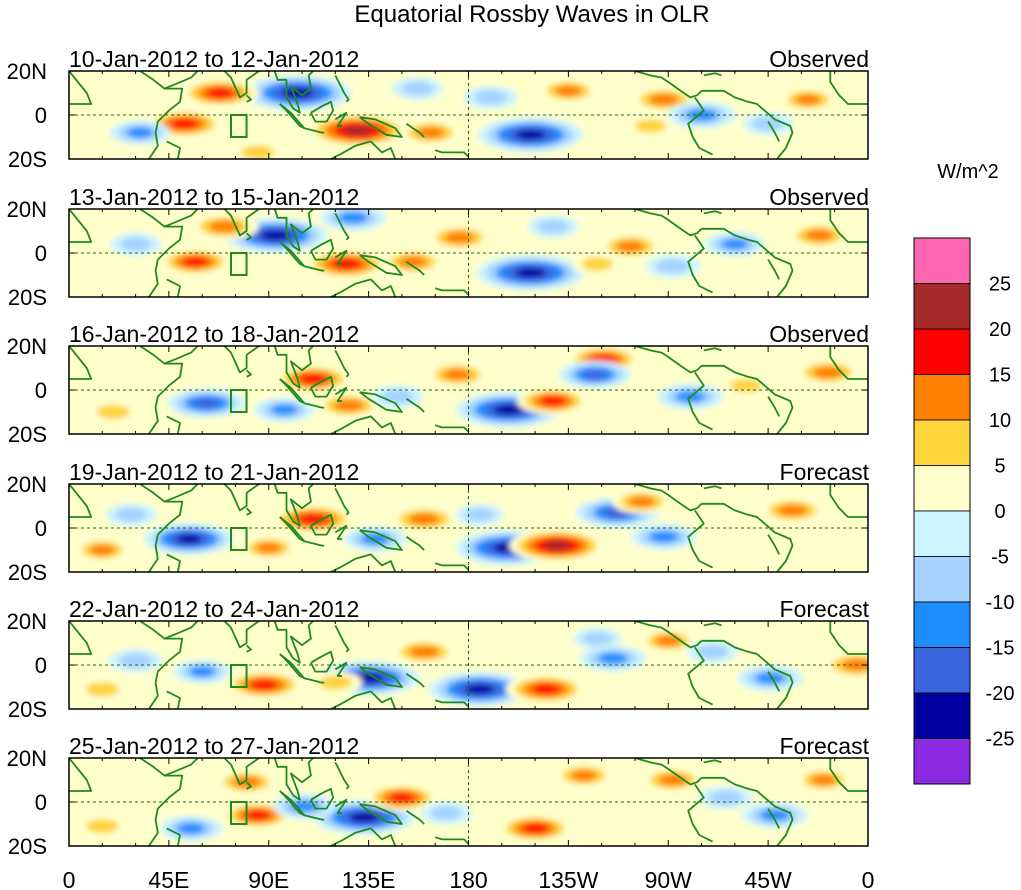 This screenshot has width=1021, height=890. What do you see at coordinates (531, 14) in the screenshot?
I see `chart-title: Equatorial Rossby Waves in OLR` at bounding box center [531, 14].